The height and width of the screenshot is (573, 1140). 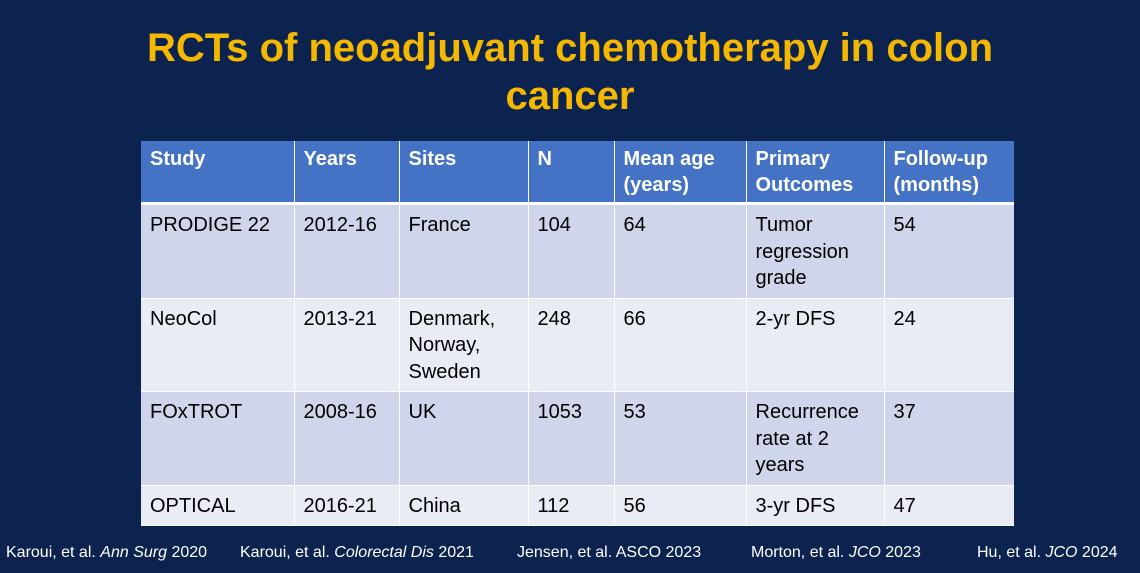 I want to click on header-mean-age: Mean age (years), so click(x=680, y=173).